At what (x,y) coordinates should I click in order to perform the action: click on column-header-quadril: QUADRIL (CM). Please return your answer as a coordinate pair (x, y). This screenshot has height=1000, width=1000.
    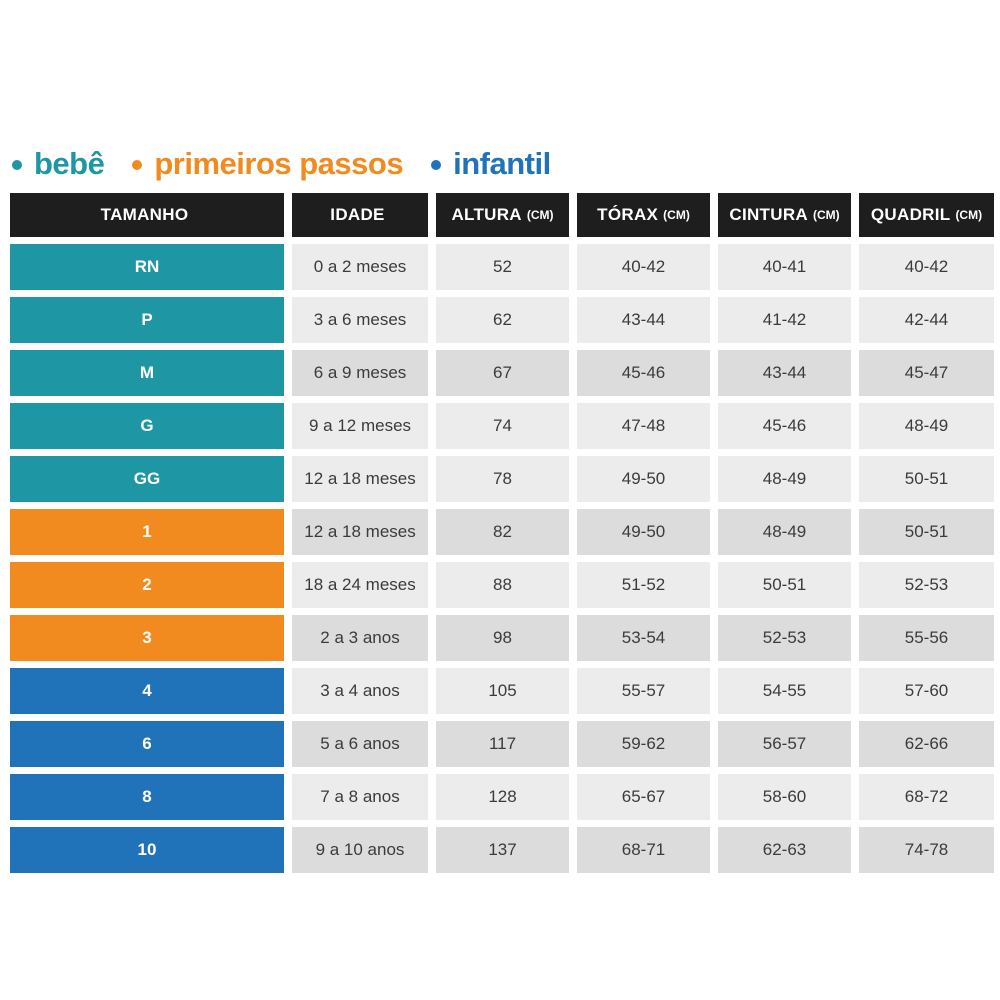
    Looking at the image, I should click on (926, 215).